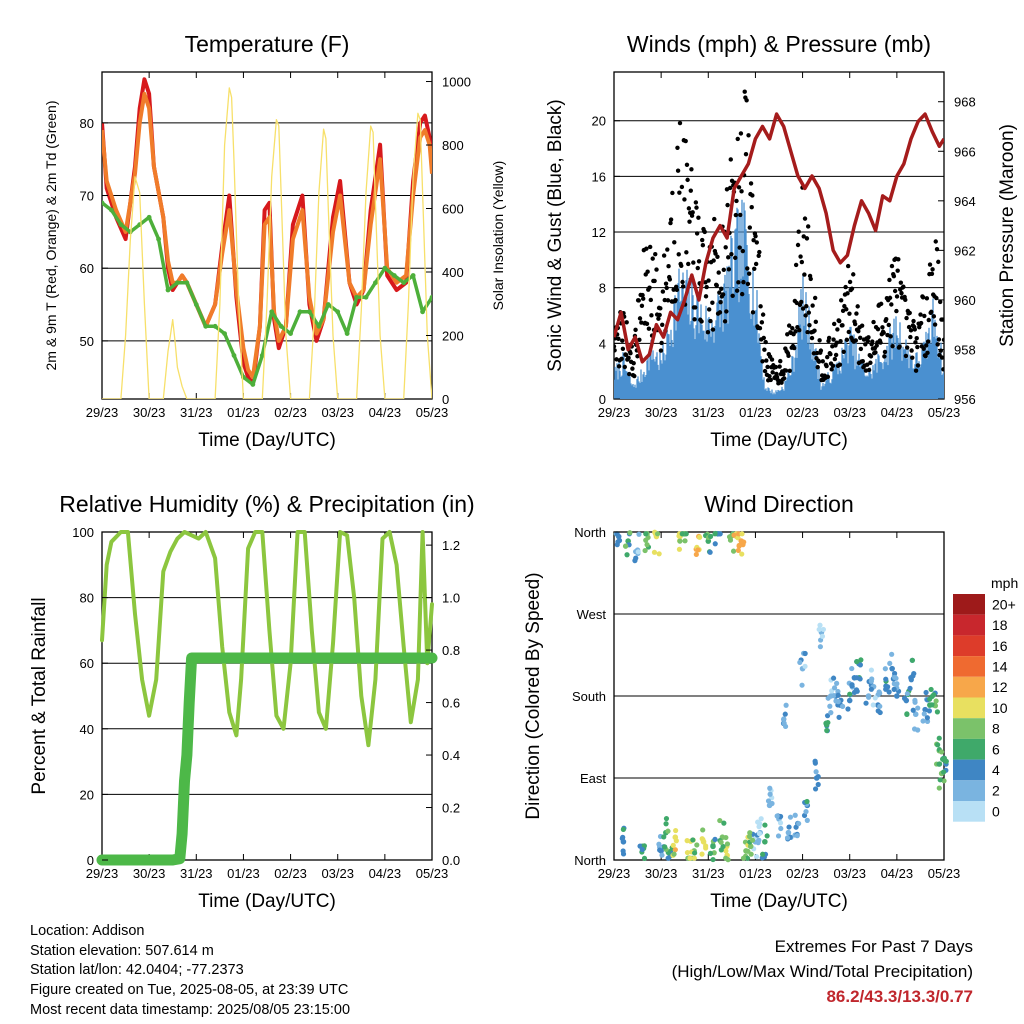 This screenshot has height=1024, width=1024. Describe the element at coordinates (451, 650) in the screenshot. I see `y2-tick-label: 0.8` at that location.